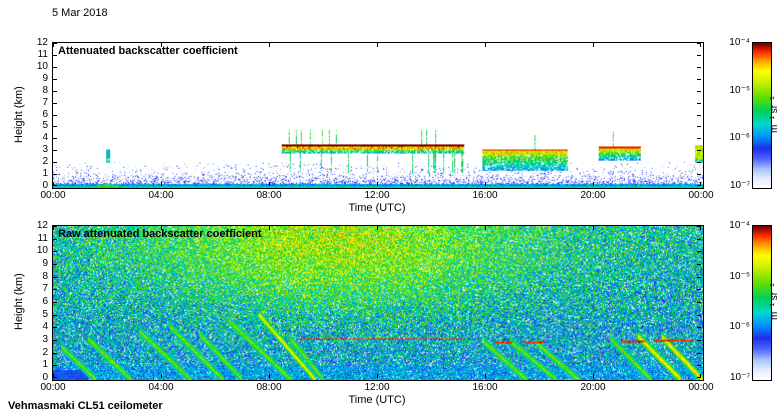 The height and width of the screenshot is (420, 780). What do you see at coordinates (42, 251) in the screenshot?
I see `y-tick-label: 10` at bounding box center [42, 251].